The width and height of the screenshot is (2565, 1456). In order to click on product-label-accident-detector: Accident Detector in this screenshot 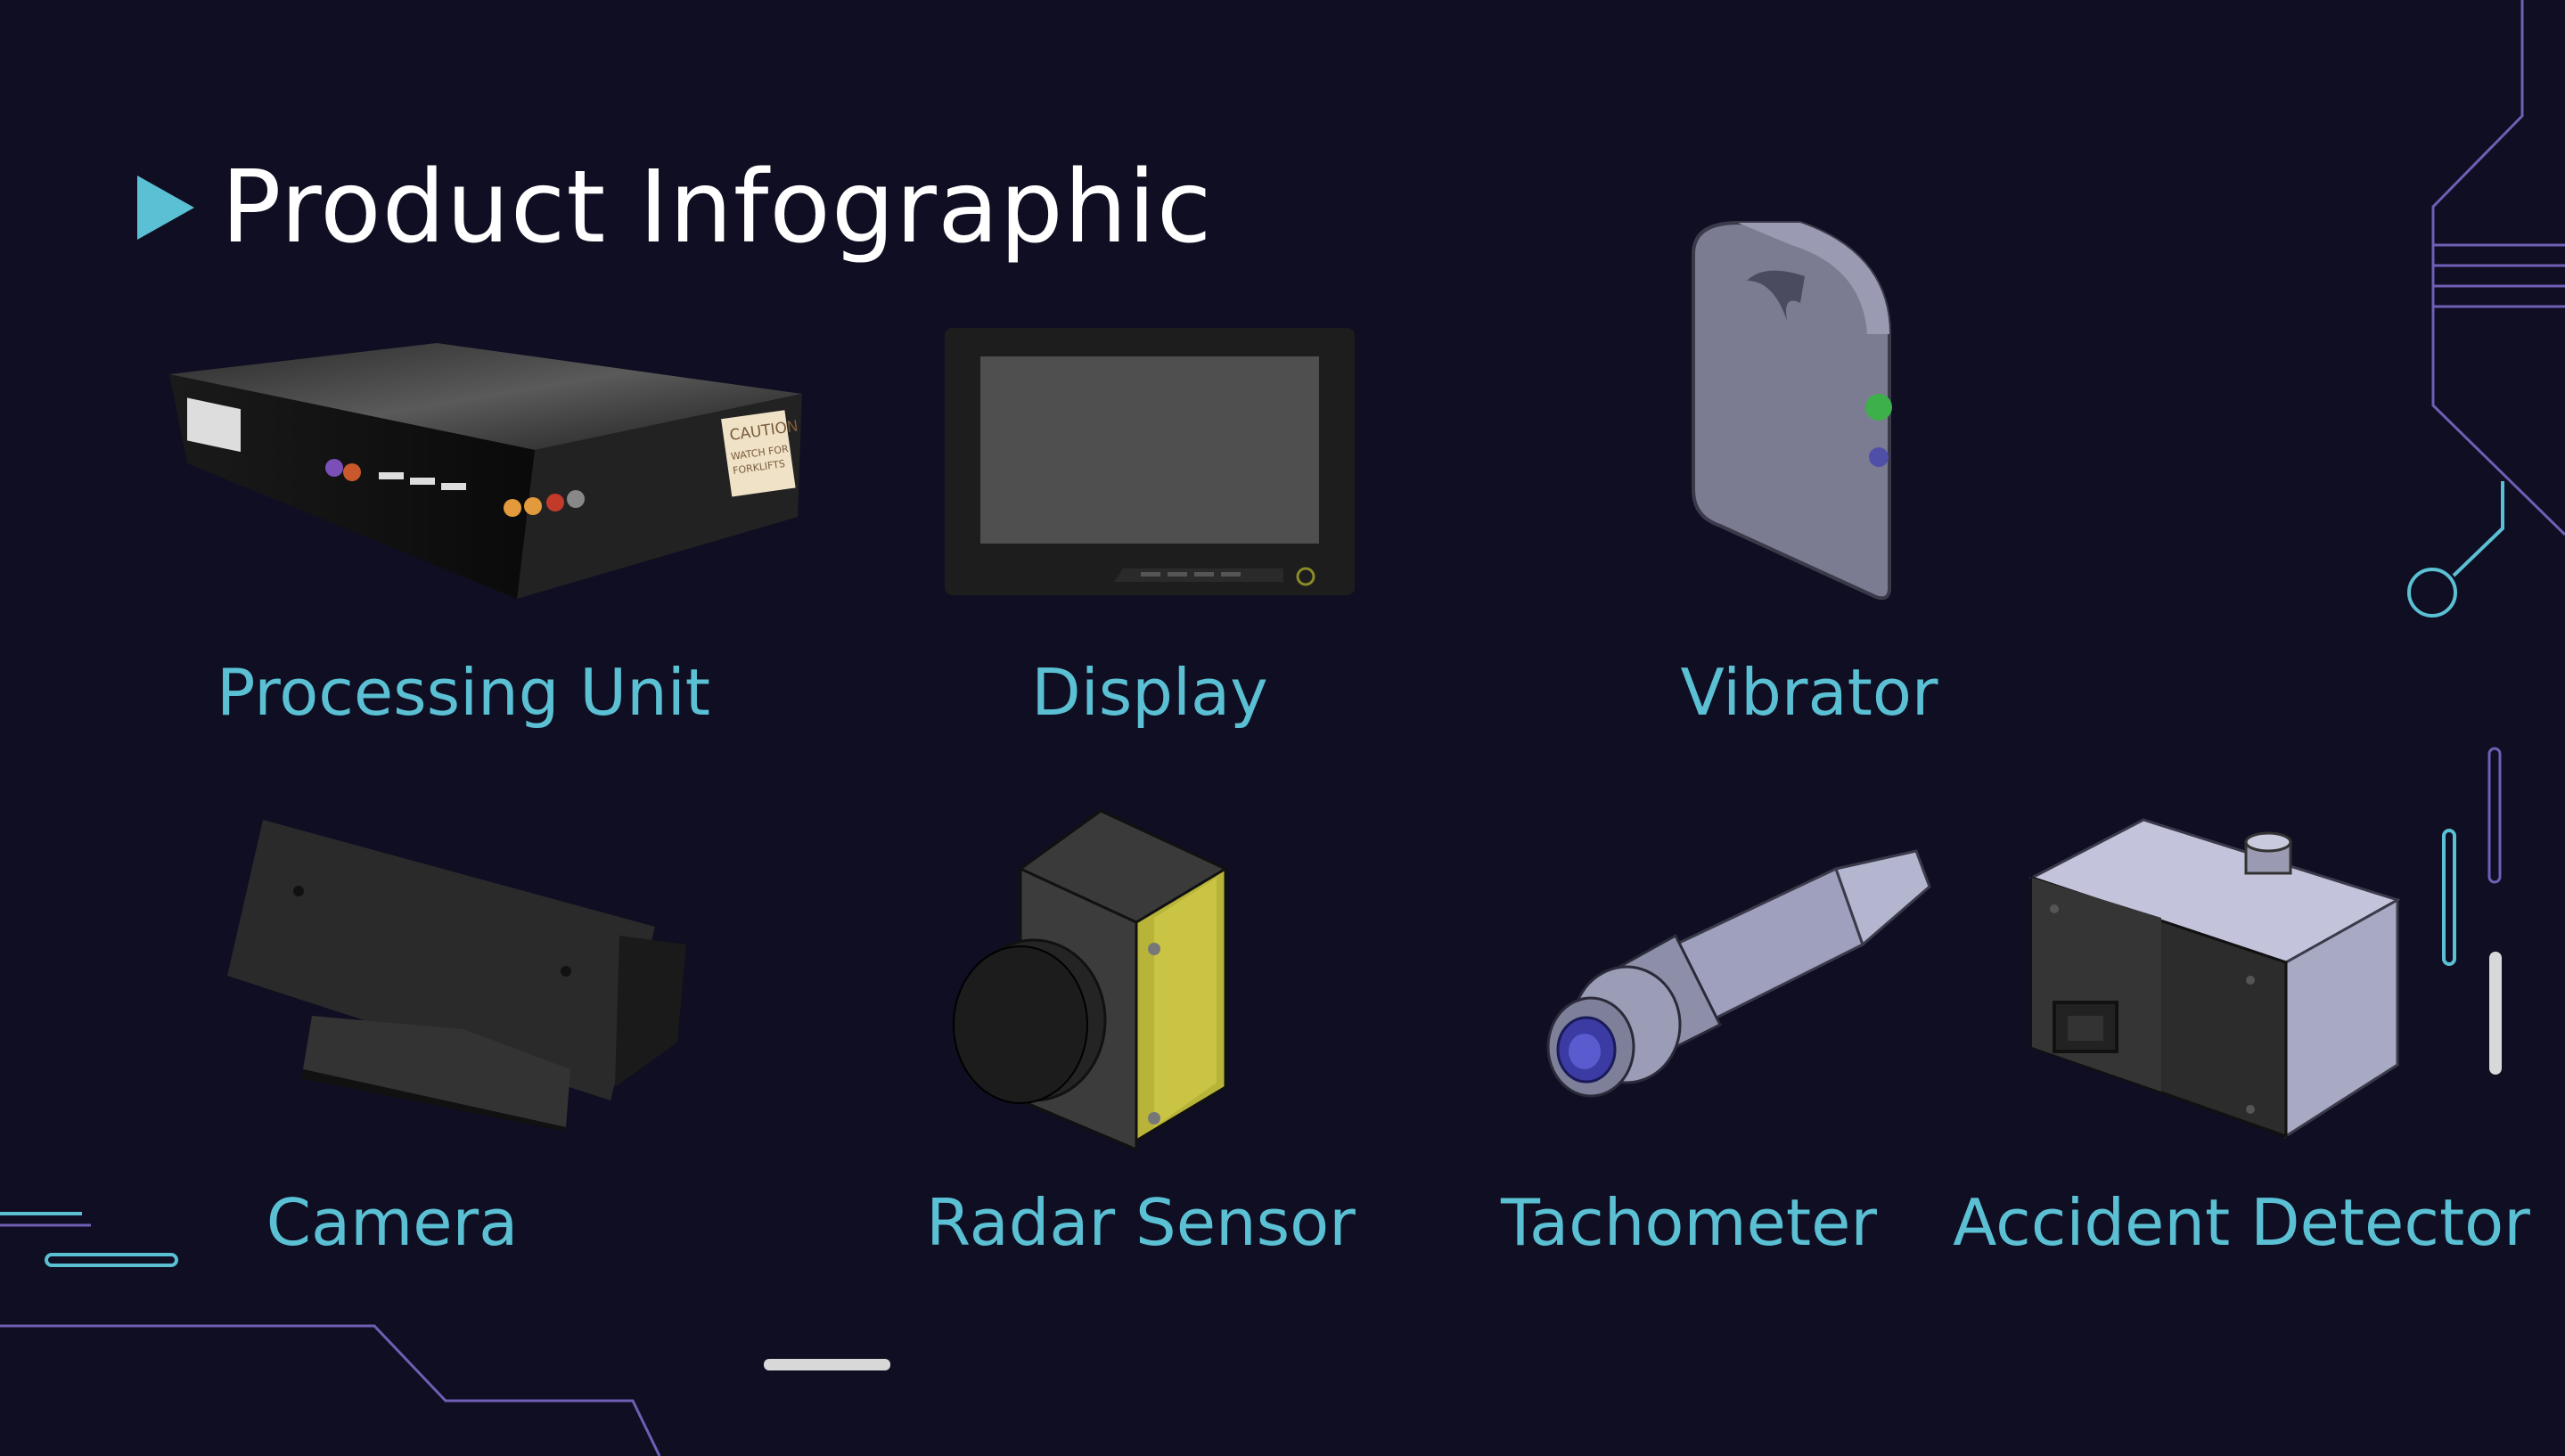, I will do `click(2241, 1222)`.